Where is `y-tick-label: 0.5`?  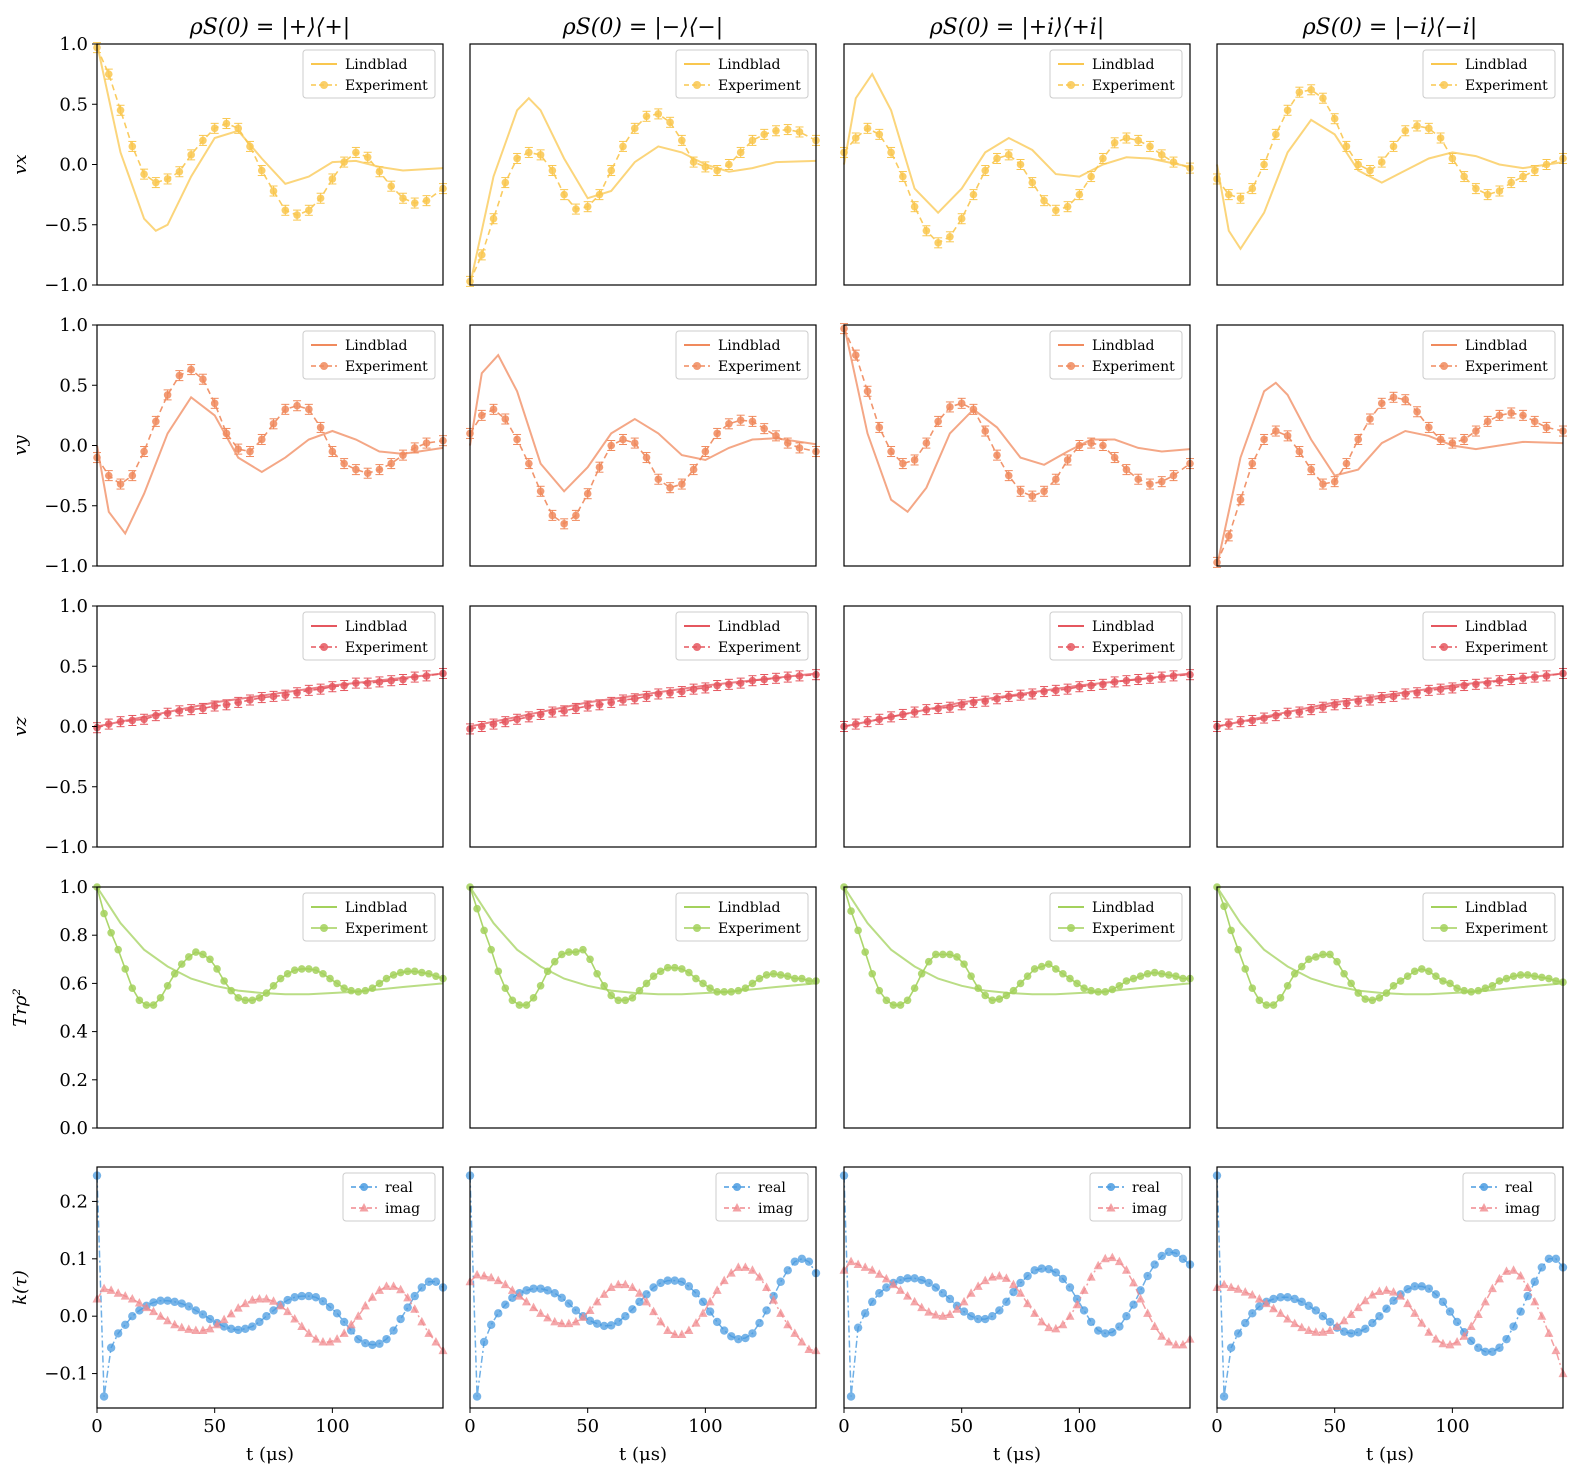
y-tick-label: 0.5 is located at coordinates (73, 666).